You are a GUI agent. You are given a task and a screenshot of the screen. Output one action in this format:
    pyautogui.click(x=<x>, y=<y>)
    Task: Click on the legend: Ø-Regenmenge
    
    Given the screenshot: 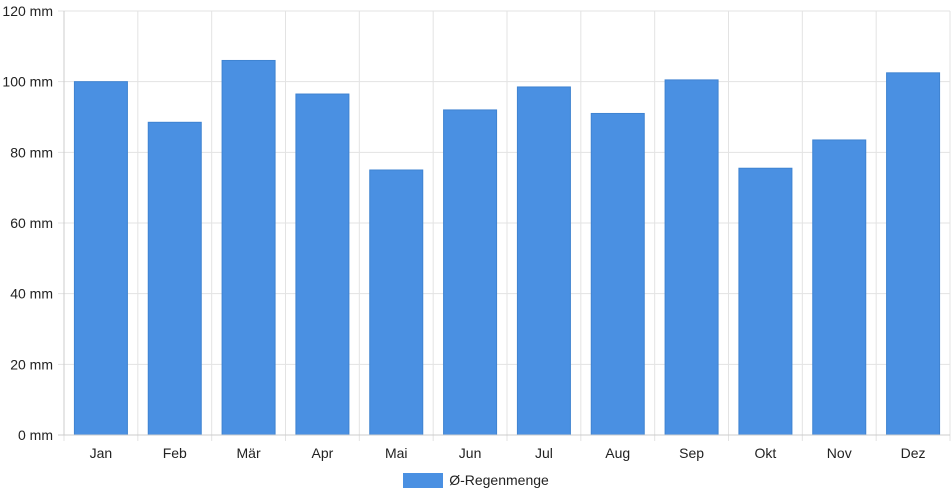 What is the action you would take?
    pyautogui.click(x=476, y=480)
    